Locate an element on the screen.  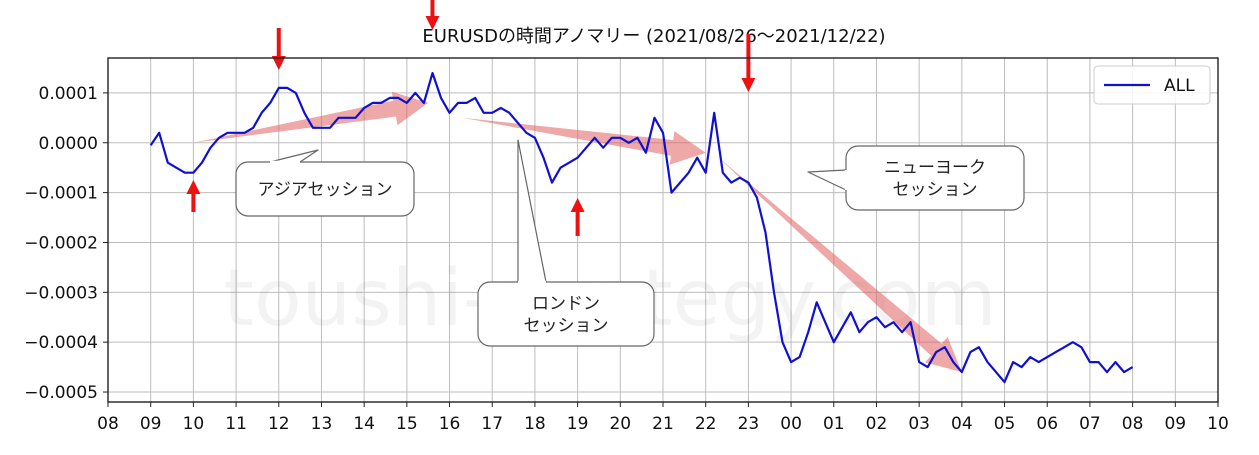
y-tick-label: −0.0002 is located at coordinates (61, 243).